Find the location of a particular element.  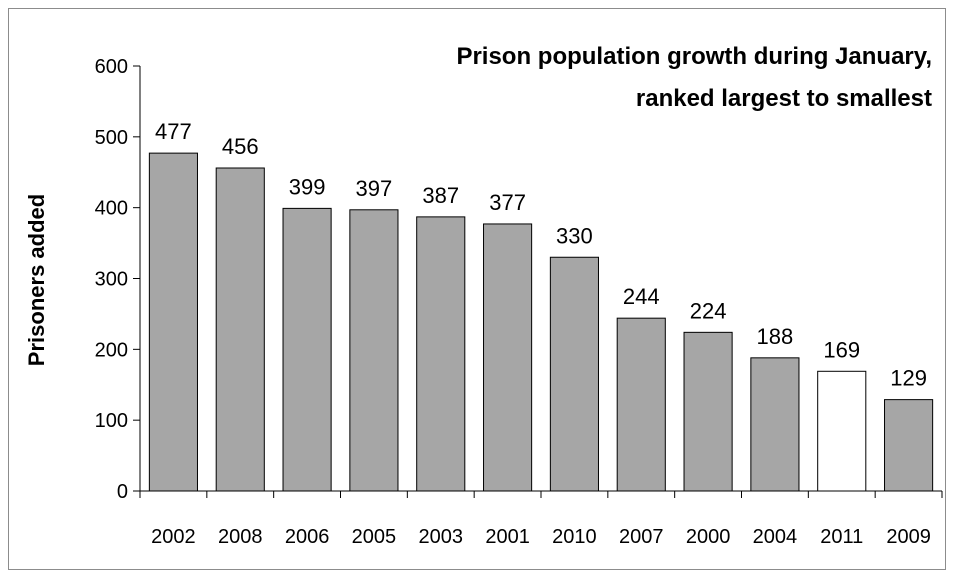

x-tick-label-2011: 2011 is located at coordinates (841, 537).